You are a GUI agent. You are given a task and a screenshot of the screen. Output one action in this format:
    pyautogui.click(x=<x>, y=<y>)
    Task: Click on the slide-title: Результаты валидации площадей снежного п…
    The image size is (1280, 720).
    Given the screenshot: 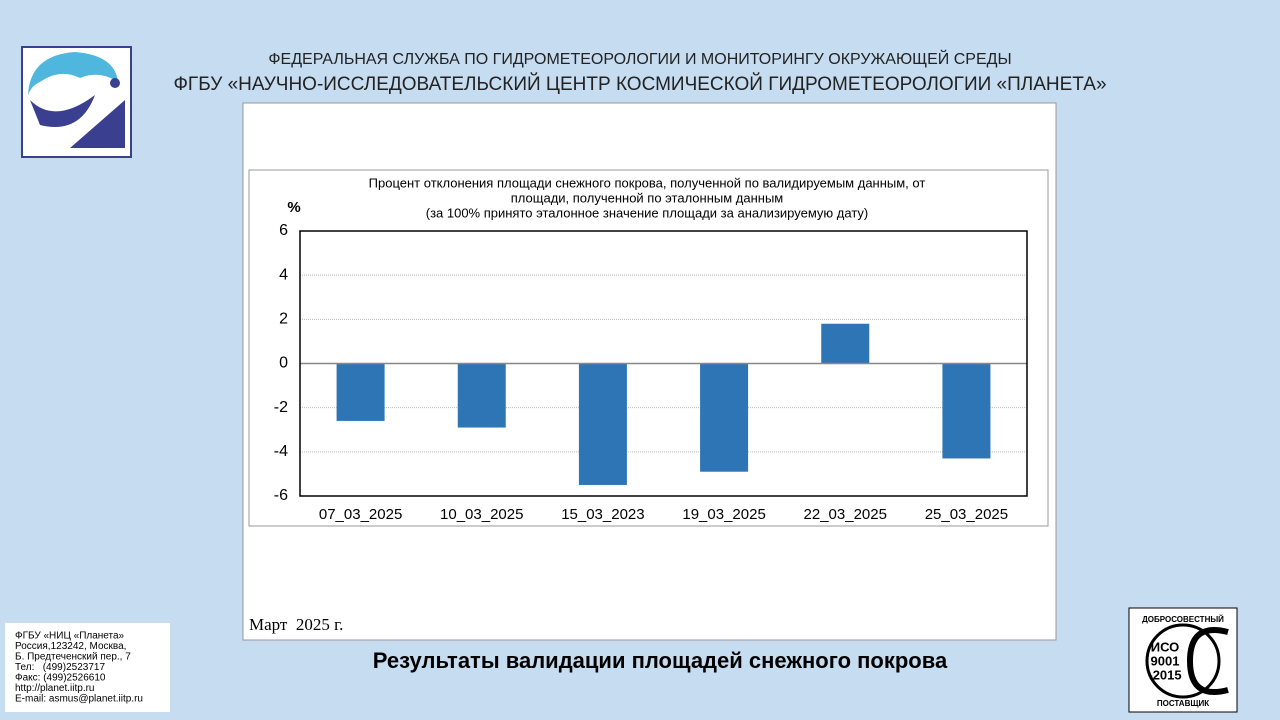 What is the action you would take?
    pyautogui.click(x=660, y=660)
    